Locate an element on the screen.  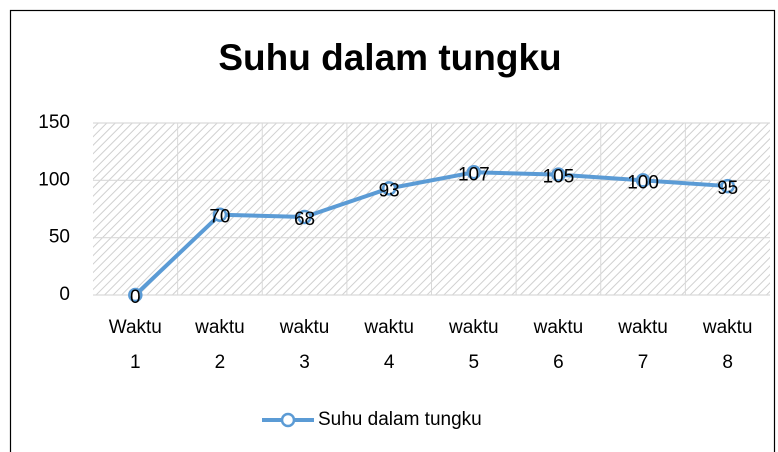
data-label: 93 is located at coordinates (389, 190).